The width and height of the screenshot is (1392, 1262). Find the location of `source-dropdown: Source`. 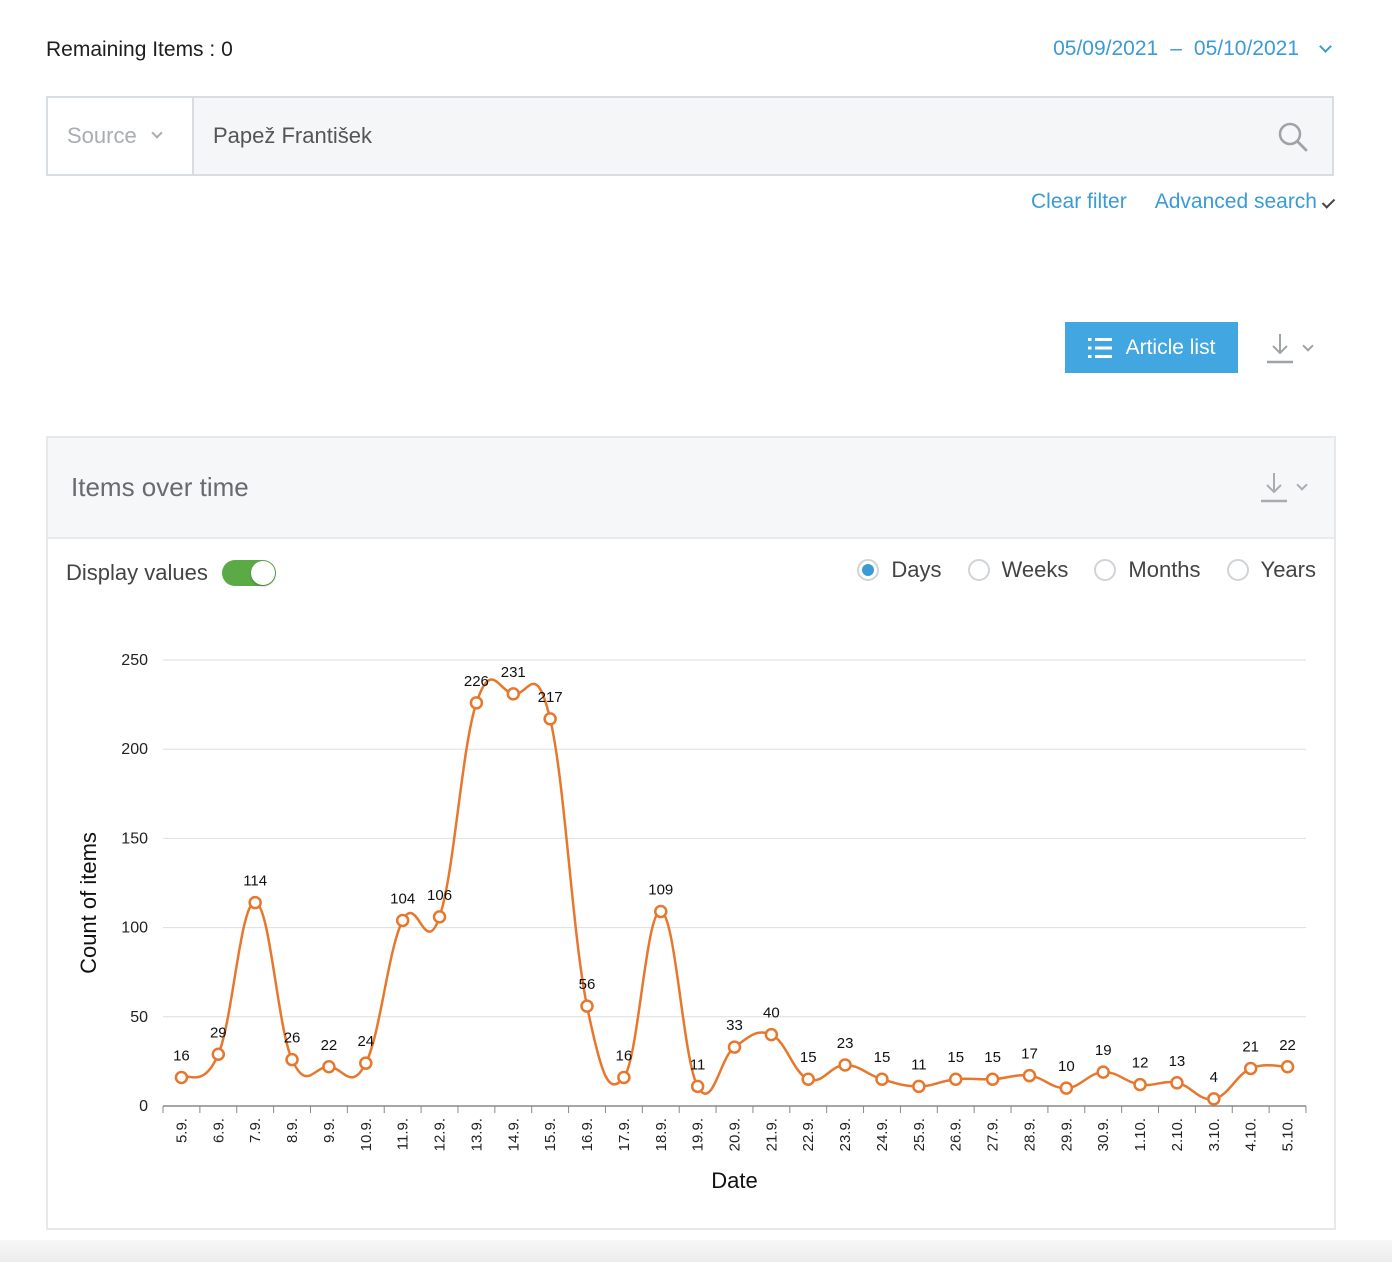

source-dropdown: Source is located at coordinates (121, 136).